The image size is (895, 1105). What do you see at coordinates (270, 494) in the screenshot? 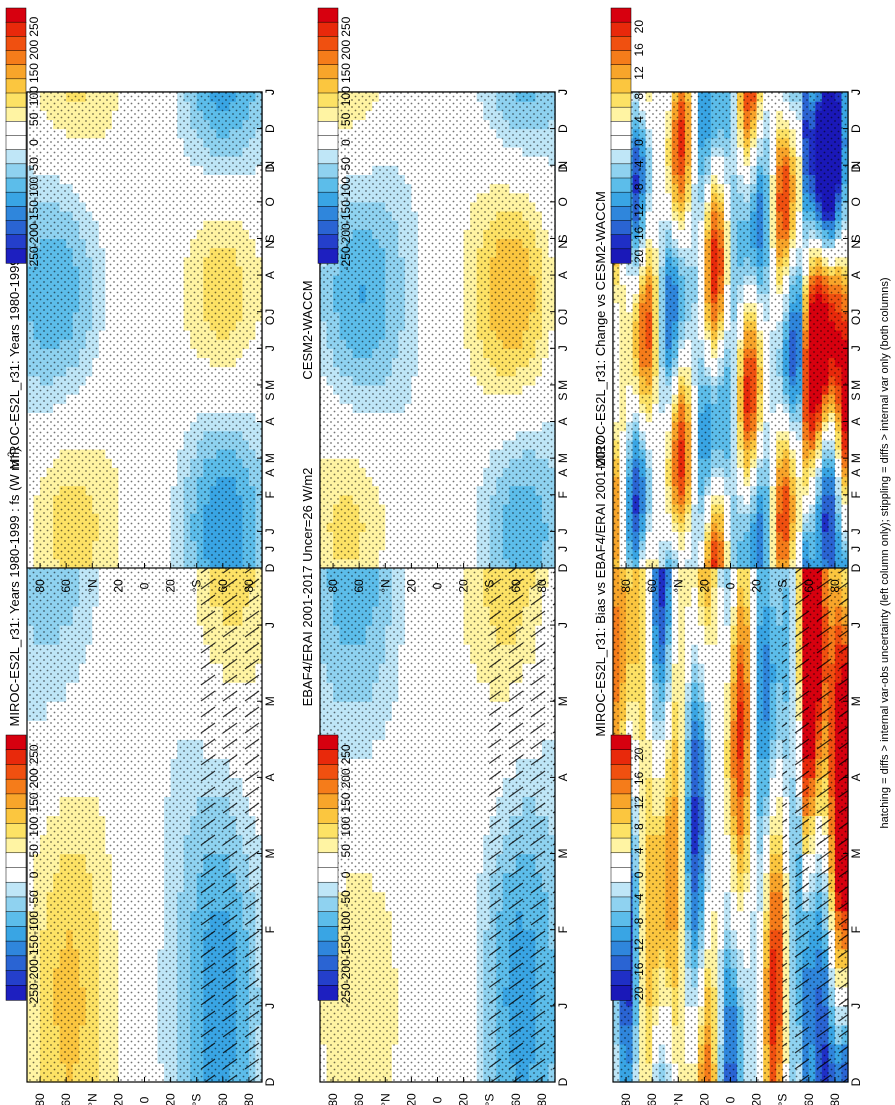
I see `month-tick-label: F` at bounding box center [270, 494].